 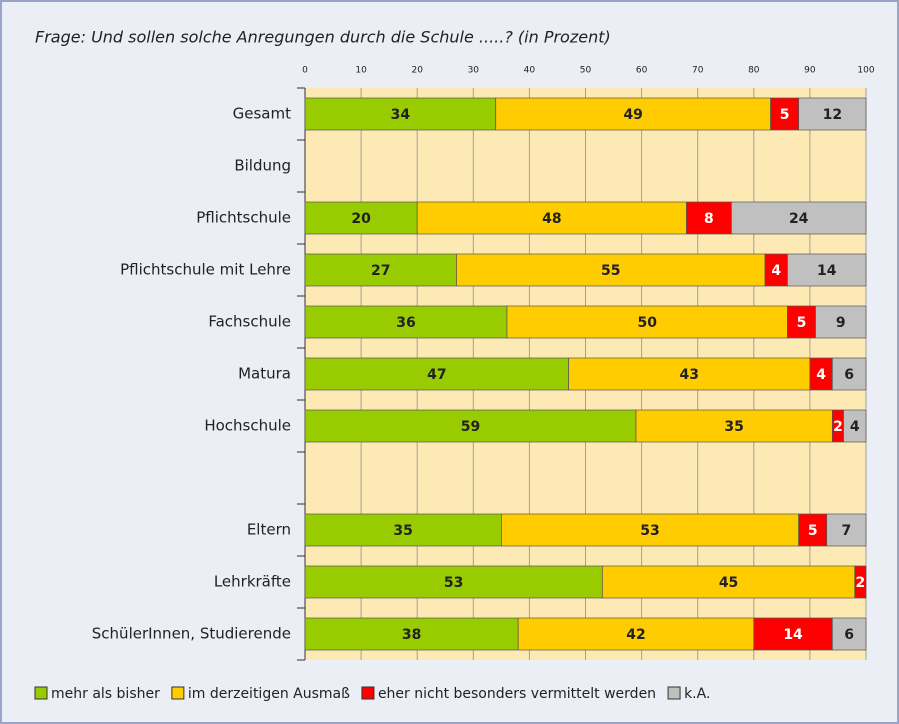 What do you see at coordinates (243, 218) in the screenshot?
I see `y-tick-label: Pflichtschule` at bounding box center [243, 218].